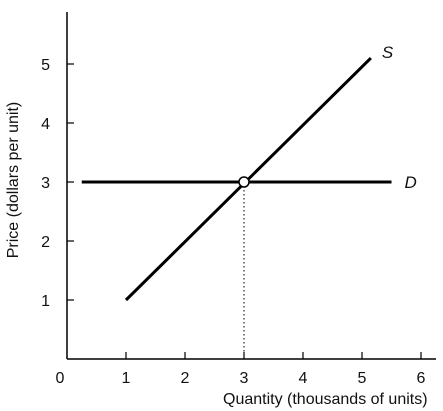 This screenshot has width=443, height=411. I want to click on y-tick-label-2: 2, so click(45, 242).